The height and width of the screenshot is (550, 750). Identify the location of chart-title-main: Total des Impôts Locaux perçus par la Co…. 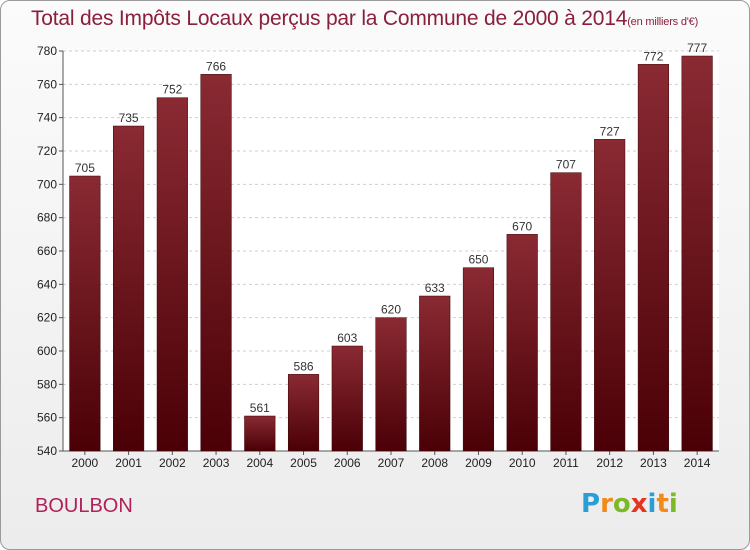
(329, 18).